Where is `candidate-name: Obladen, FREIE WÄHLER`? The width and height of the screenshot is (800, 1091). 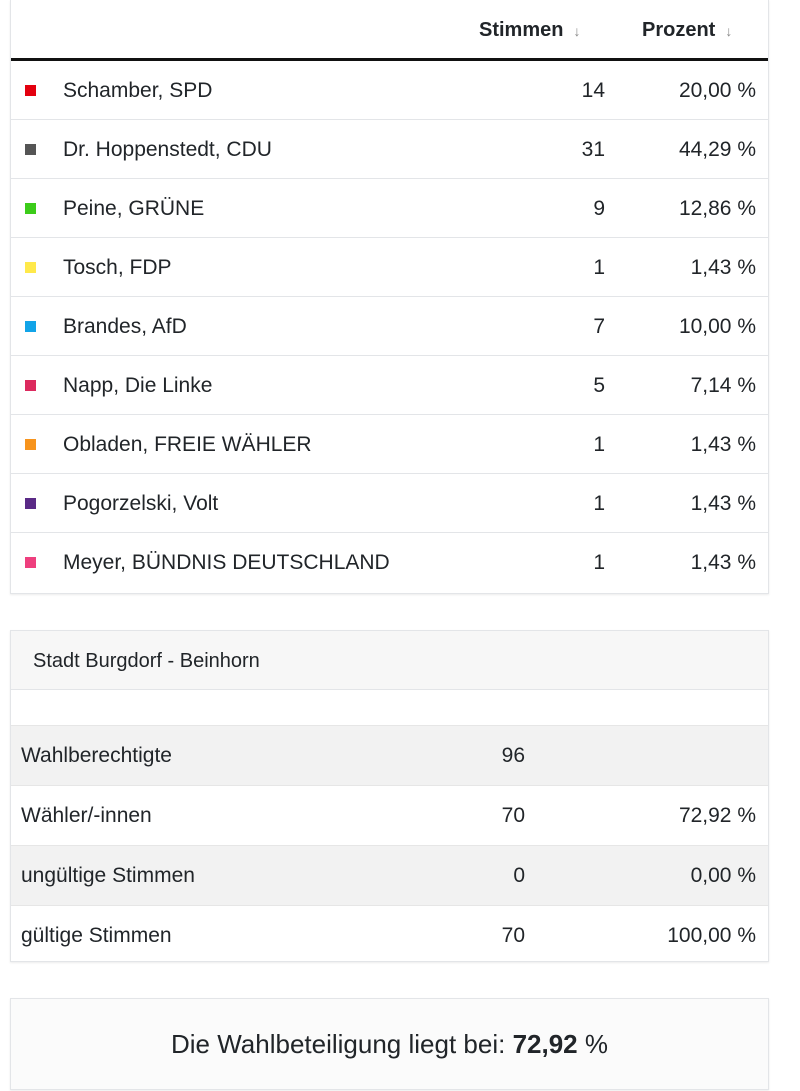 candidate-name: Obladen, FREIE WÄHLER is located at coordinates (187, 444).